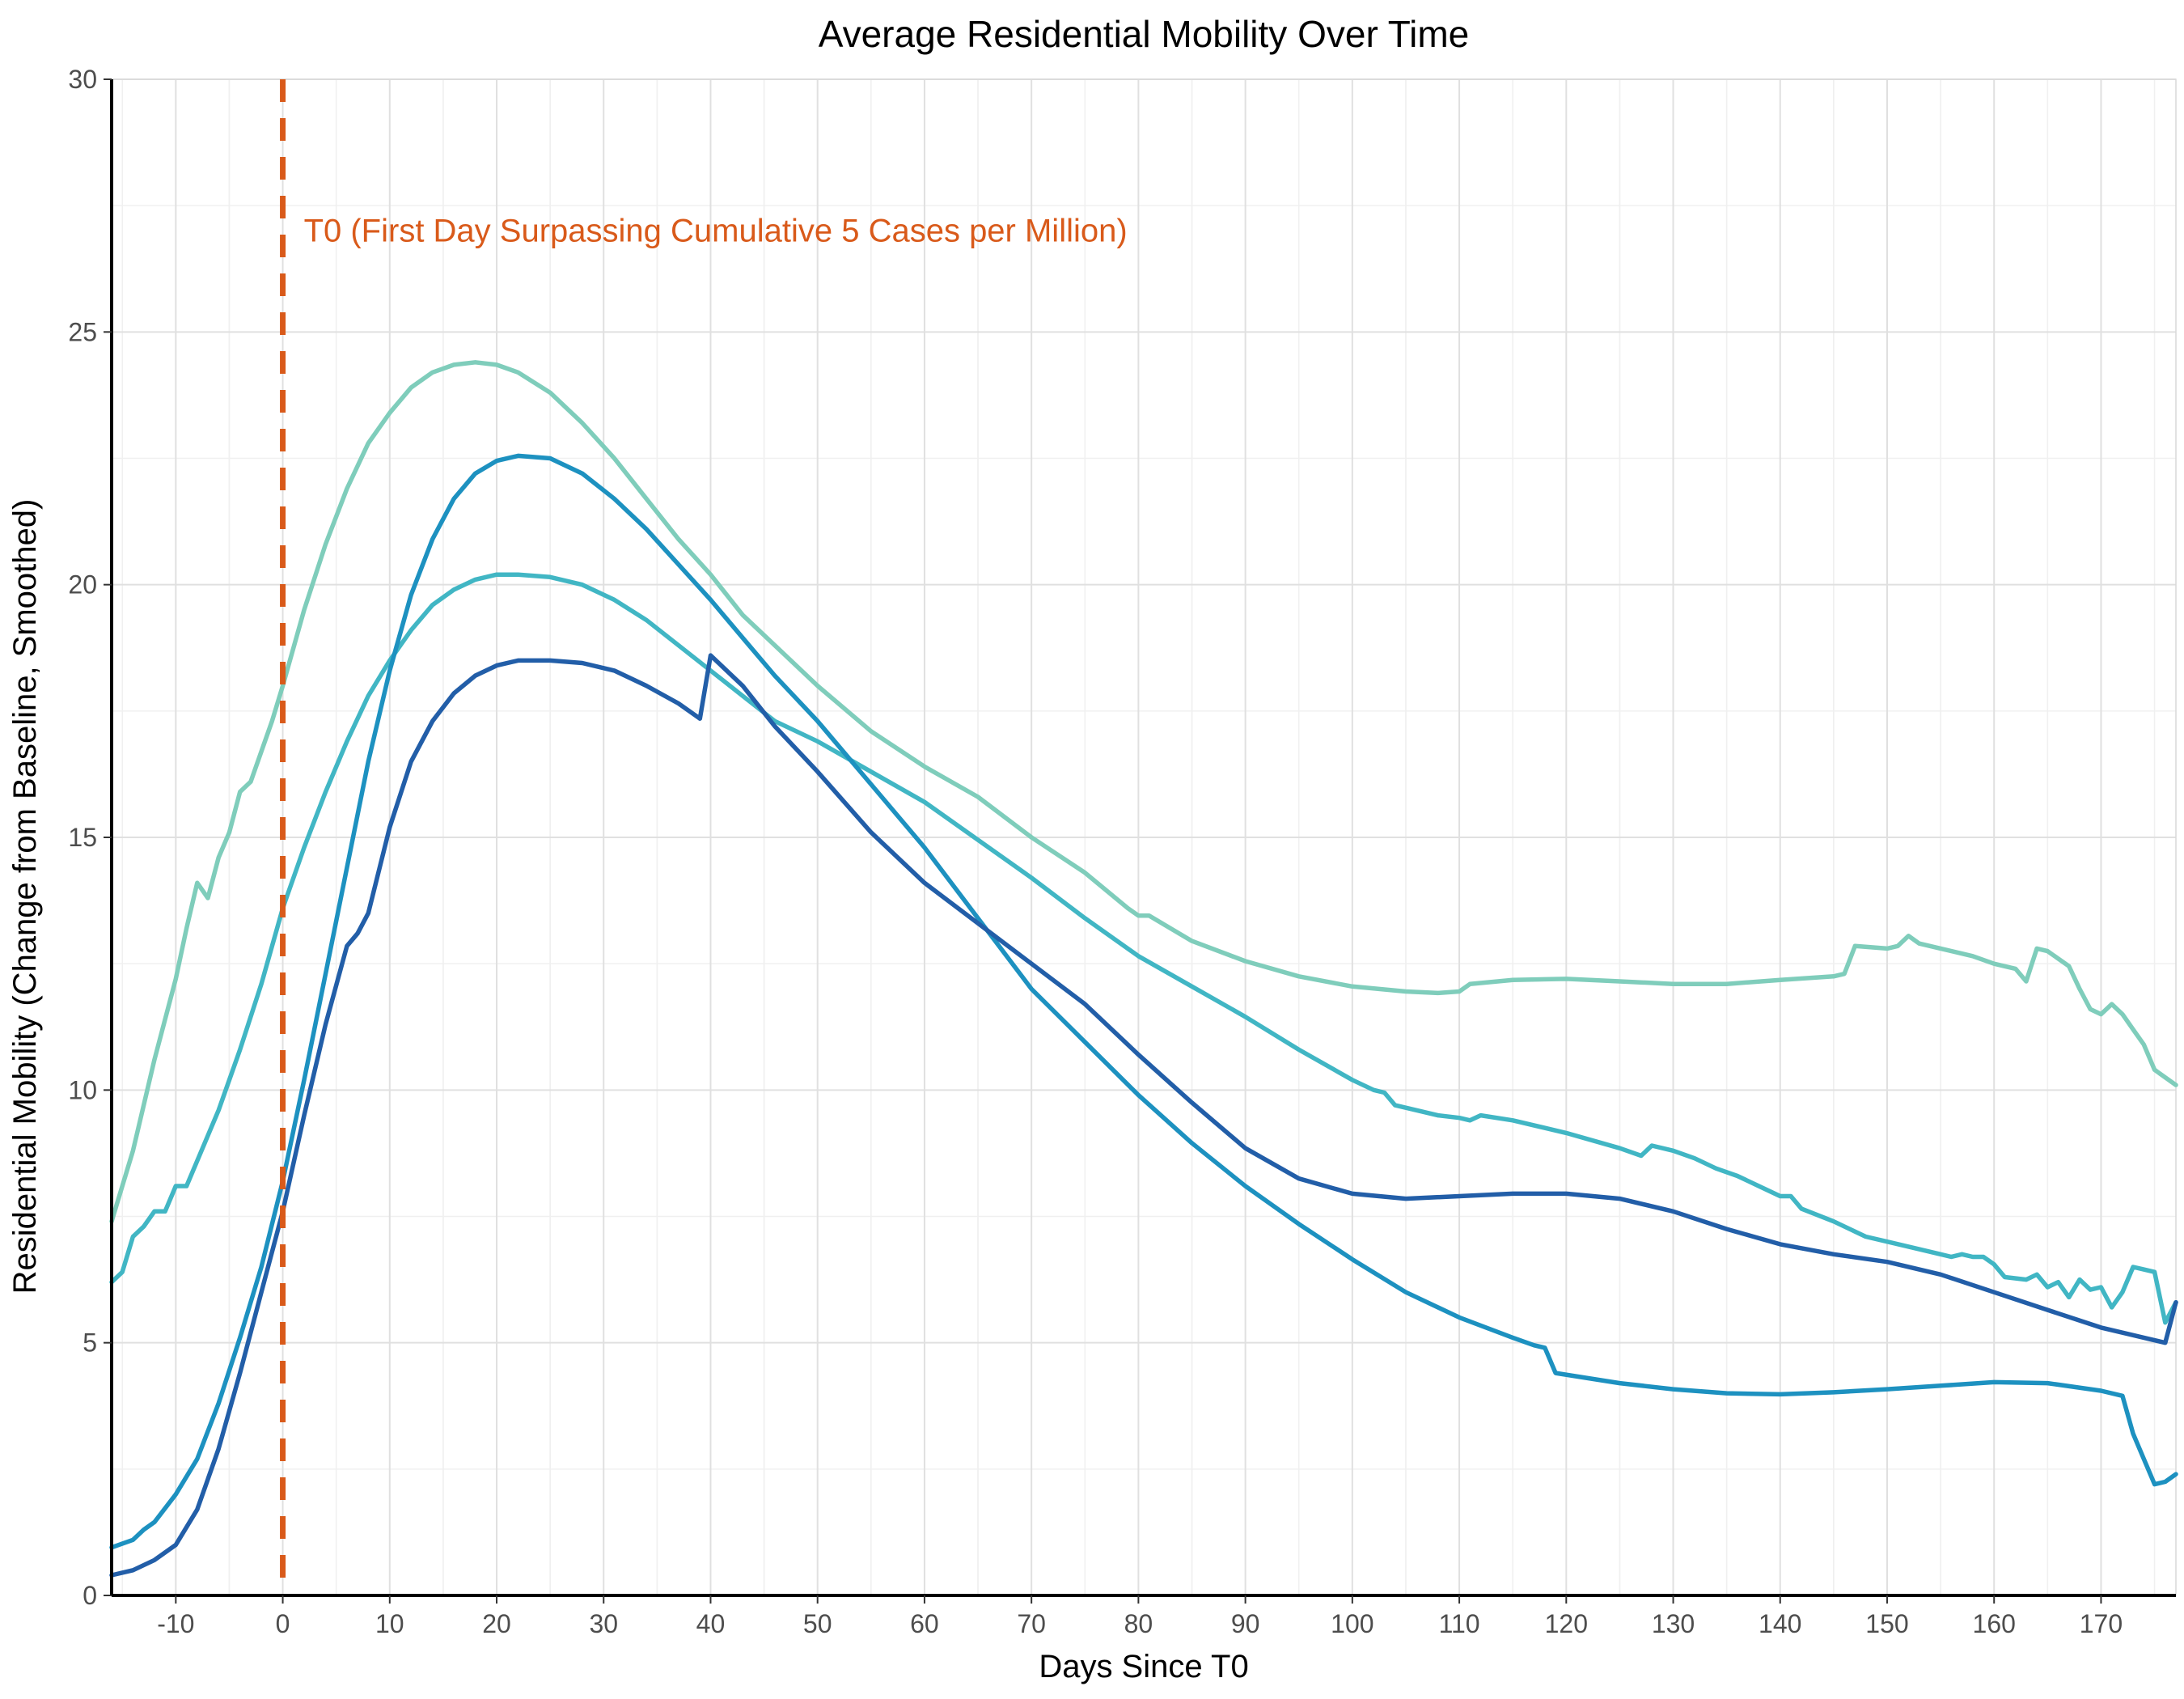  I want to click on x-axis-title: Days Since T0, so click(1143, 1666).